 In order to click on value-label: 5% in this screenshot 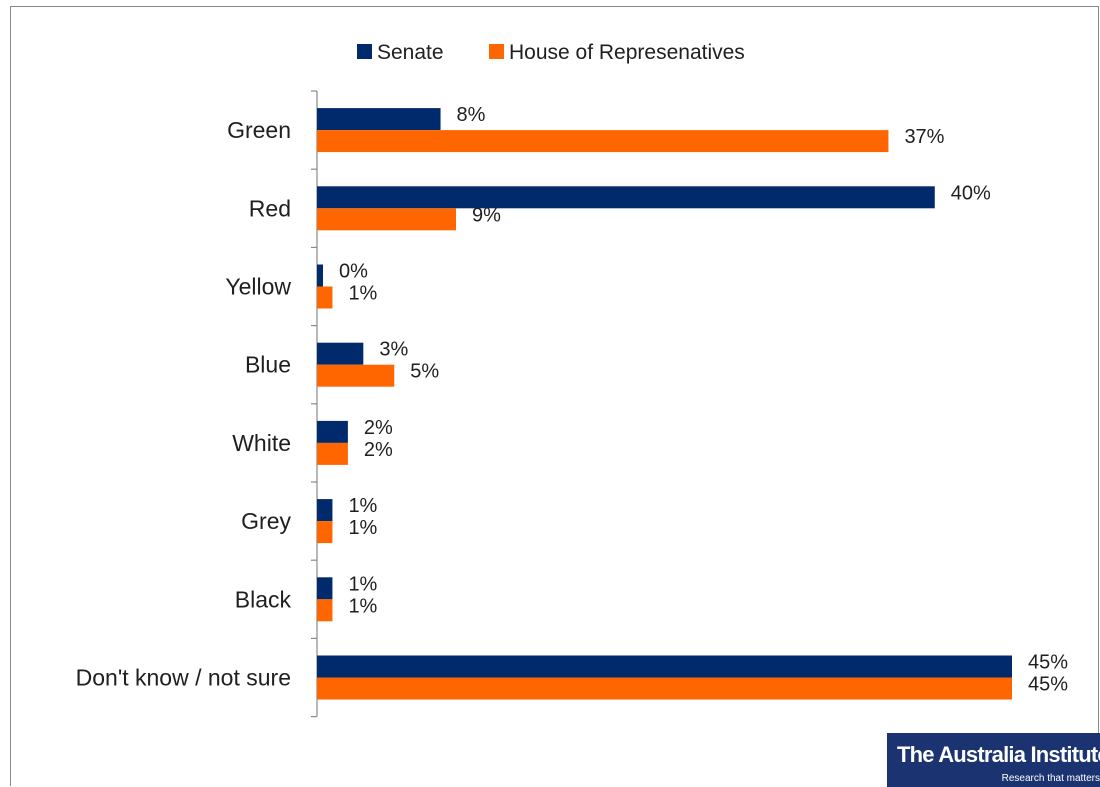, I will do `click(424, 372)`.